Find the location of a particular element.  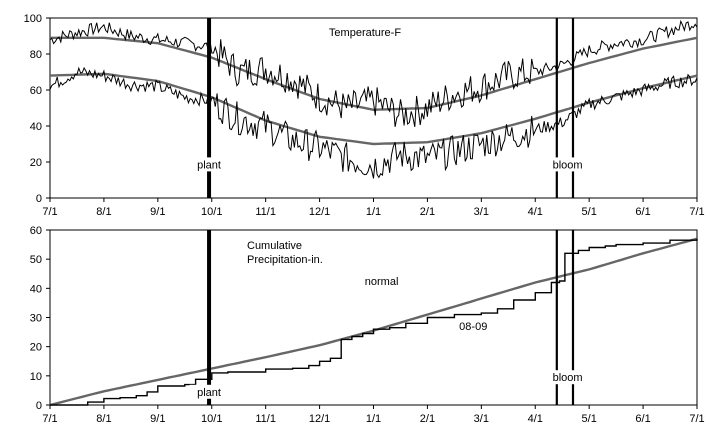

y-tick-label: 50 is located at coordinates (36, 260).